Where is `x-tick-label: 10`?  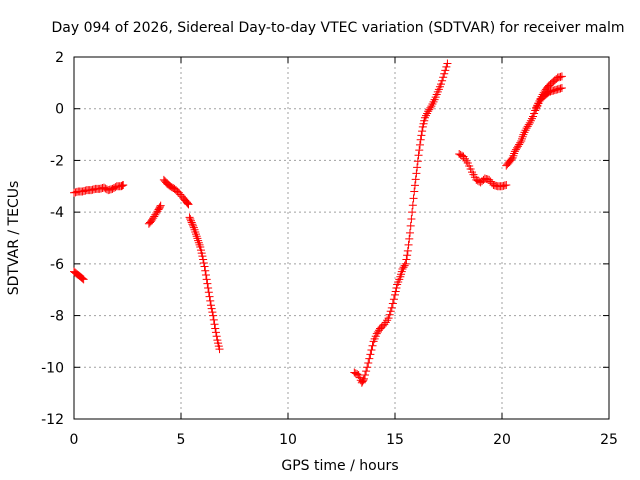 x-tick-label: 10 is located at coordinates (288, 440).